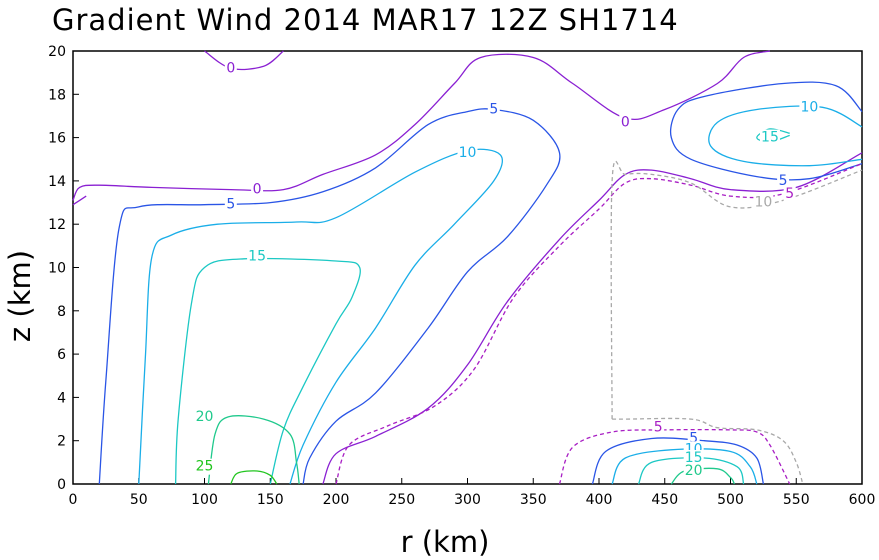  I want to click on x-tick-label: 500, so click(730, 500).